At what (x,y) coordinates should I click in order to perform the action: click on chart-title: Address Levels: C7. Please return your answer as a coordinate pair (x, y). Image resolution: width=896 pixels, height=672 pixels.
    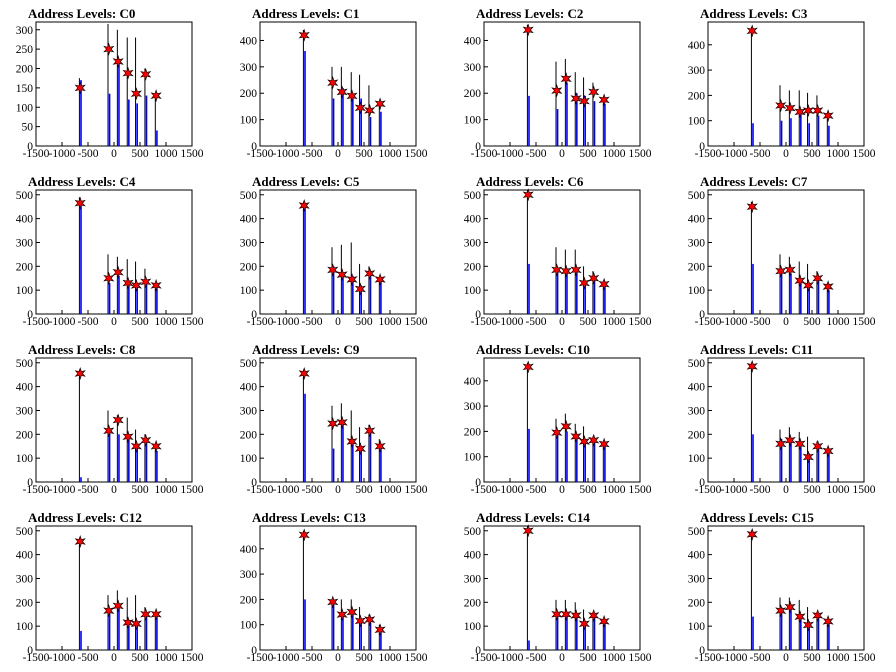
    Looking at the image, I should click on (754, 181).